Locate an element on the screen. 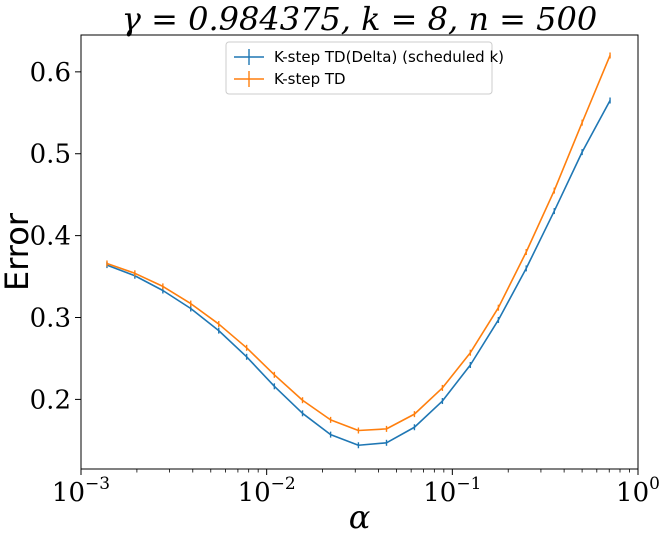 The image size is (662, 541). legend-item: K-step TD is located at coordinates (290, 79).